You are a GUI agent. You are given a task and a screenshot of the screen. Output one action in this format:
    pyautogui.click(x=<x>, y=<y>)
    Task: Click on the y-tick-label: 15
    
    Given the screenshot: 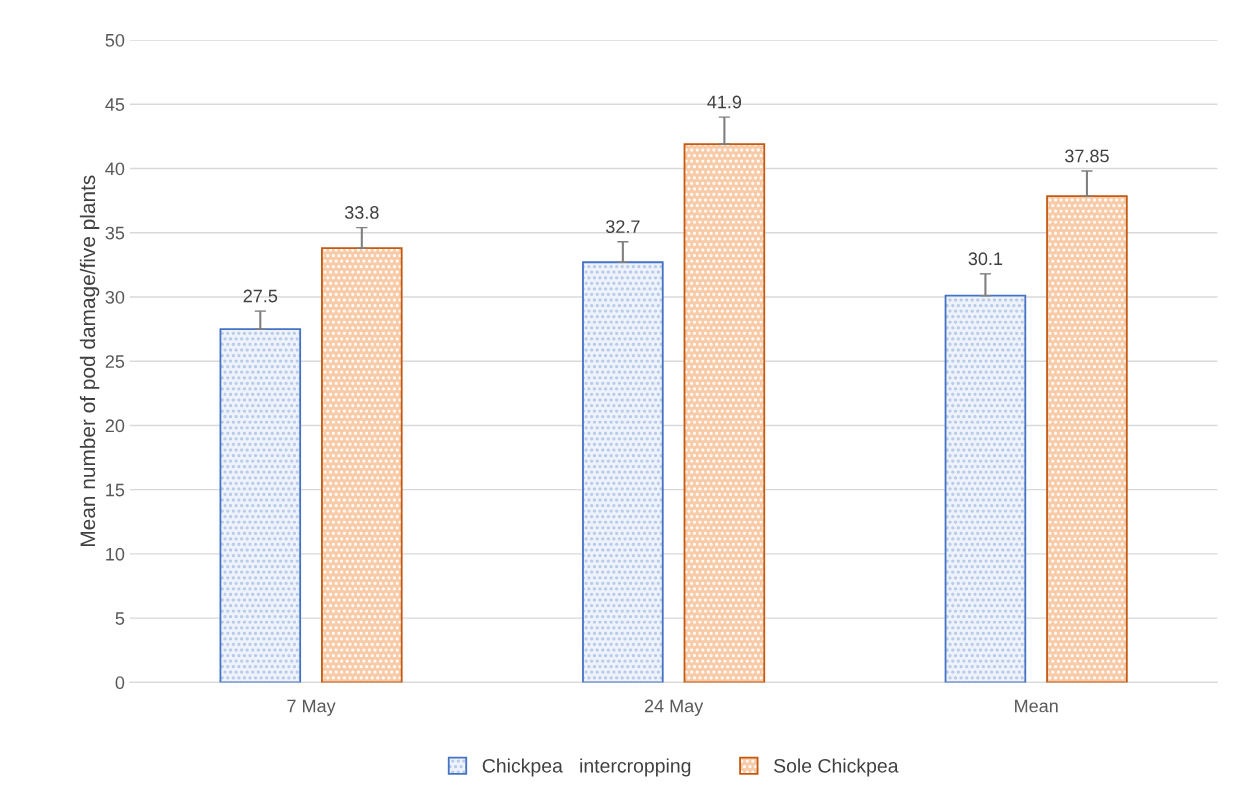 What is the action you would take?
    pyautogui.click(x=115, y=490)
    